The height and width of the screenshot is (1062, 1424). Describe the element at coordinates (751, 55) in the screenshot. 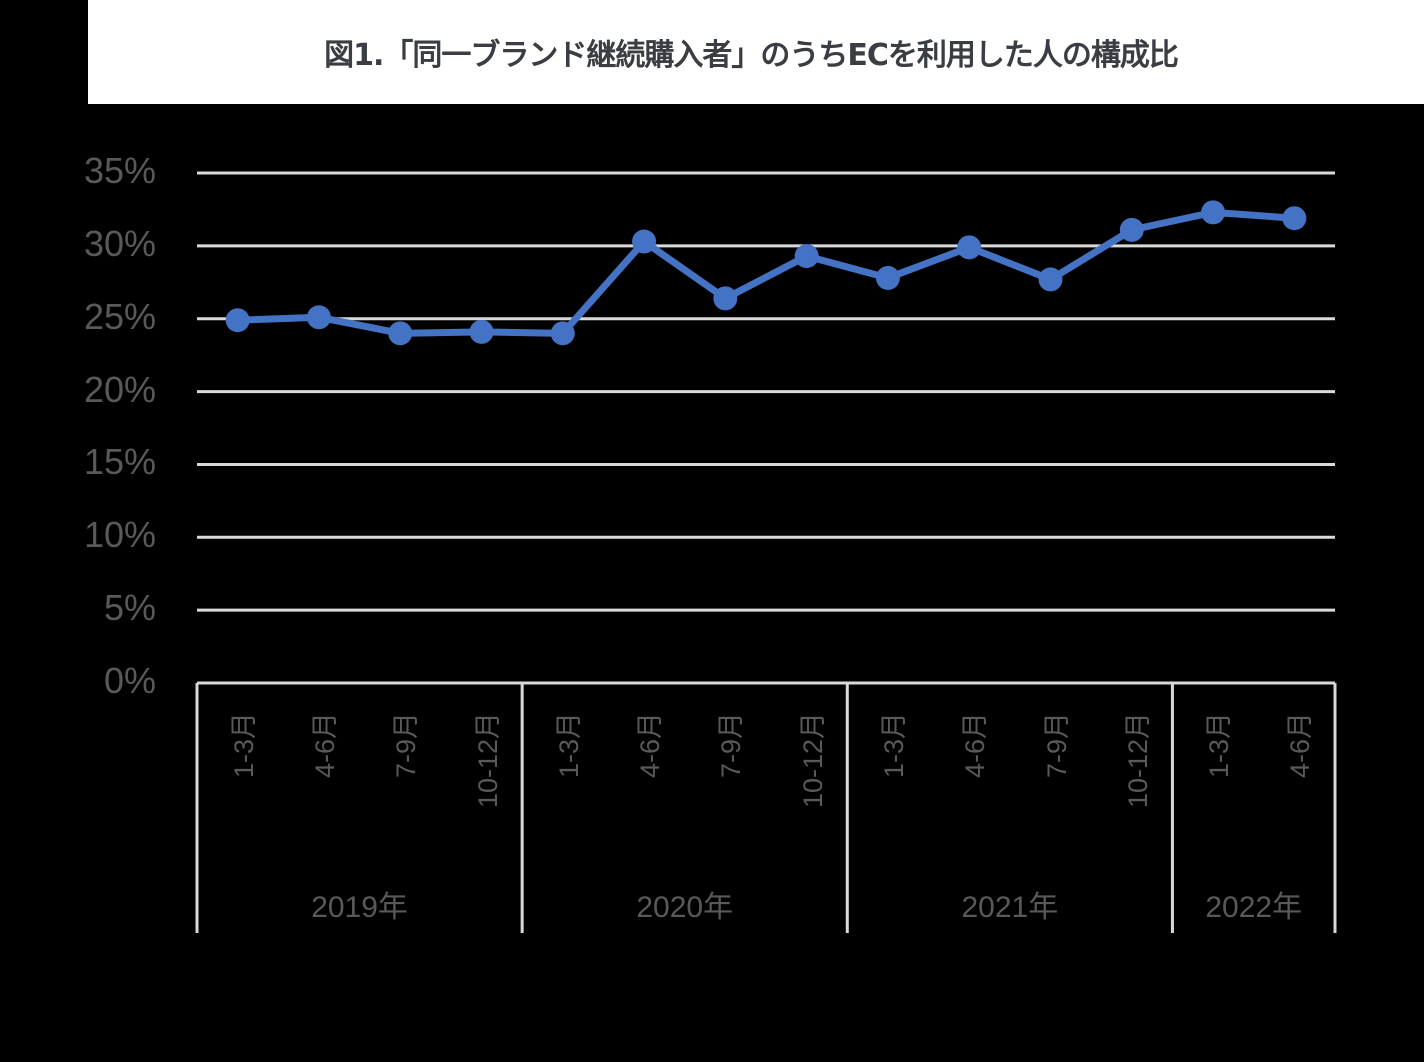

I see `chart-title: 図1.「同一ブランド継続購入者」のうちECを利用した人の構成比` at that location.